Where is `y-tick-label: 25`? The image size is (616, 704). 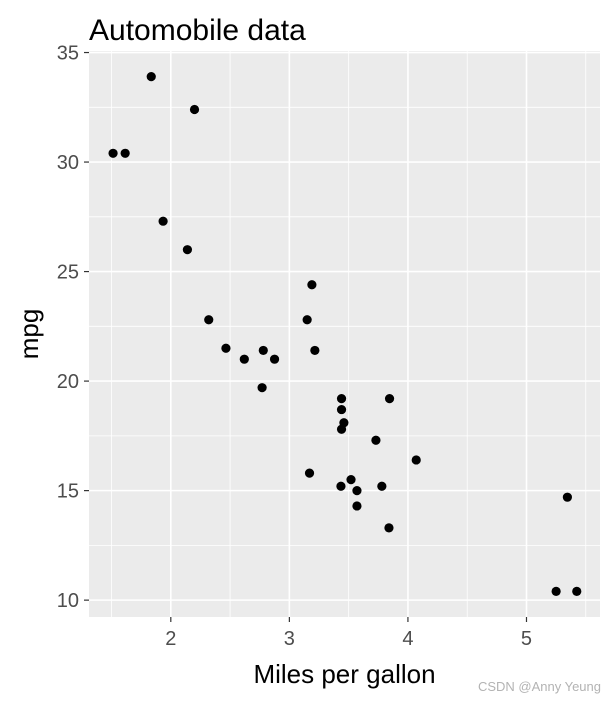 y-tick-label: 25 is located at coordinates (68, 273).